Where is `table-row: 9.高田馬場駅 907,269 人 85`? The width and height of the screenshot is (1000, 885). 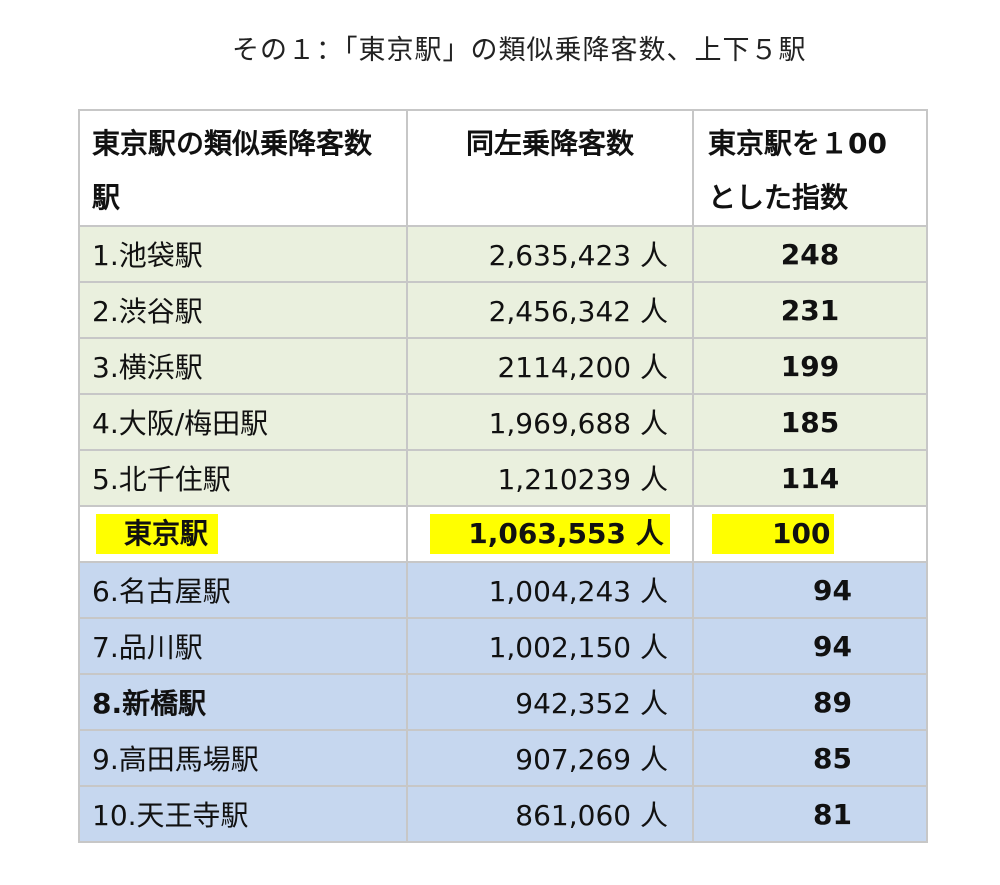 table-row: 9.高田馬場駅 907,269 人 85 is located at coordinates (503, 758).